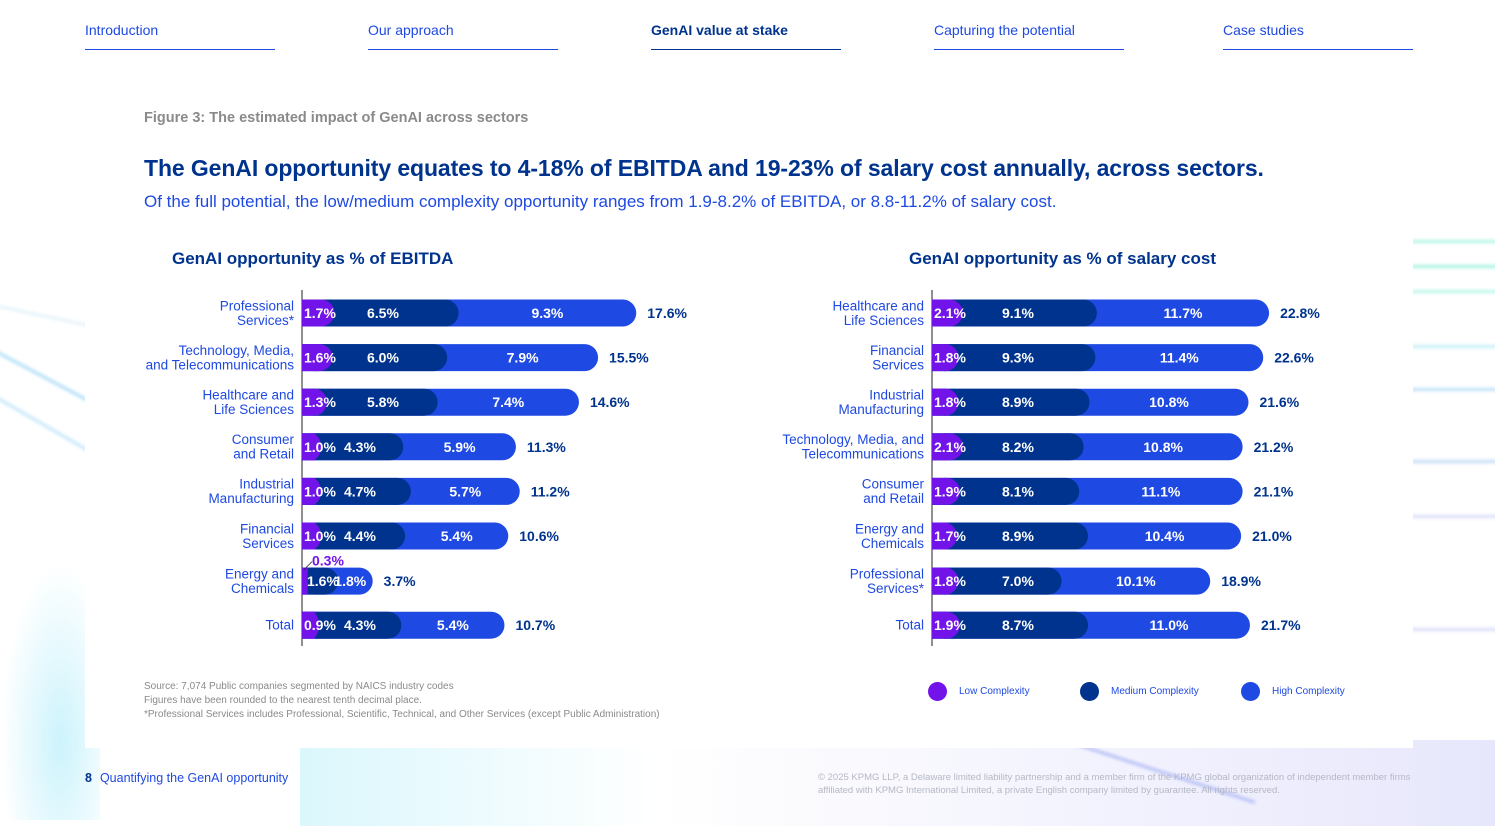  I want to click on nav-tab-label: Capturing the potential, so click(1004, 30).